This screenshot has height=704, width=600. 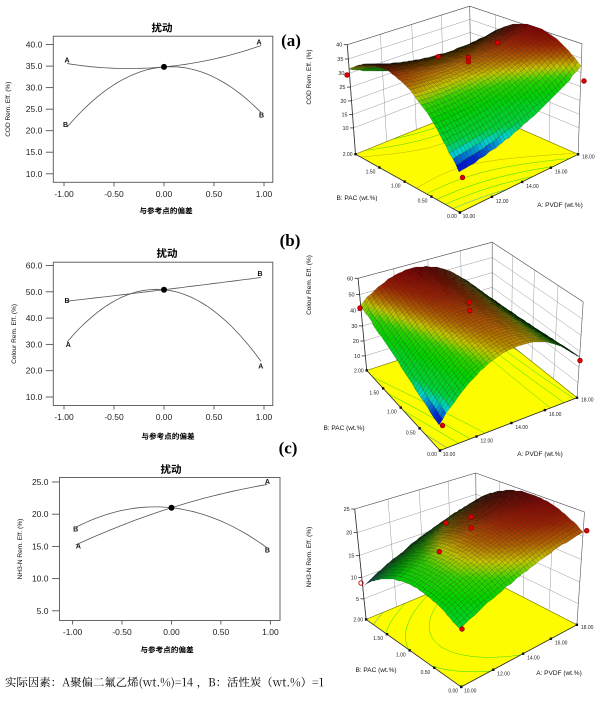 I want to click on svg-text: 50, so click(x=351, y=296).